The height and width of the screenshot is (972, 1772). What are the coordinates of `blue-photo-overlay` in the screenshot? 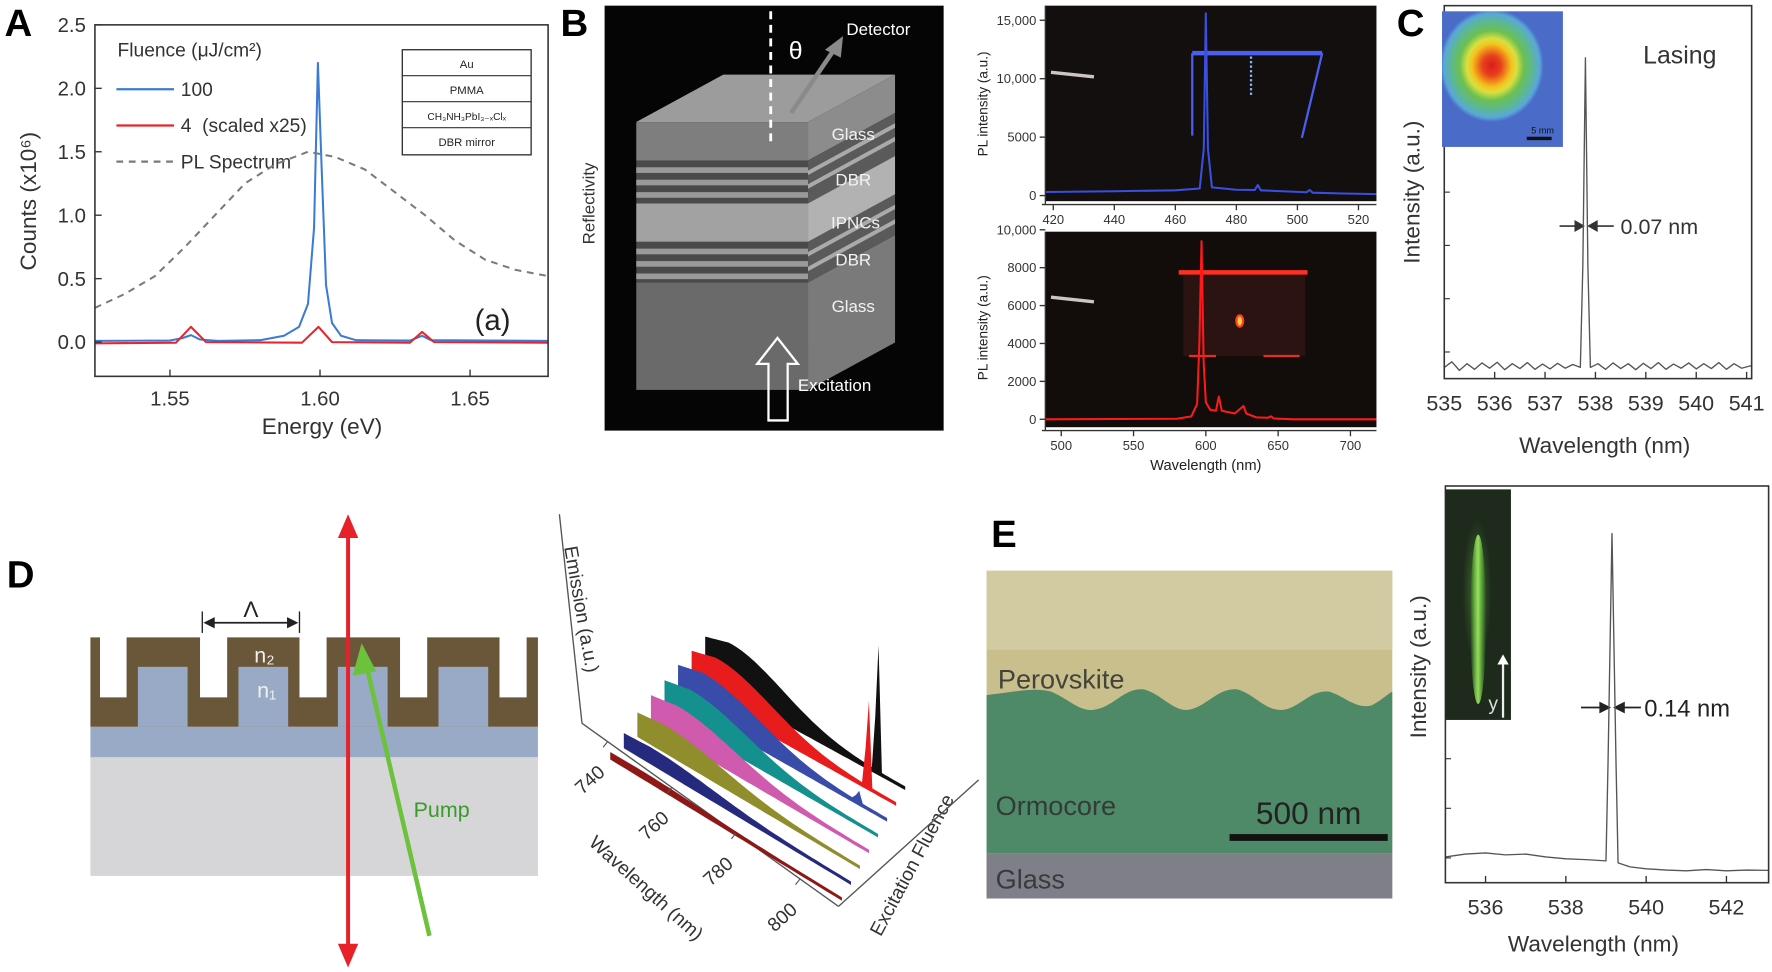 It's located at (1187, 94).